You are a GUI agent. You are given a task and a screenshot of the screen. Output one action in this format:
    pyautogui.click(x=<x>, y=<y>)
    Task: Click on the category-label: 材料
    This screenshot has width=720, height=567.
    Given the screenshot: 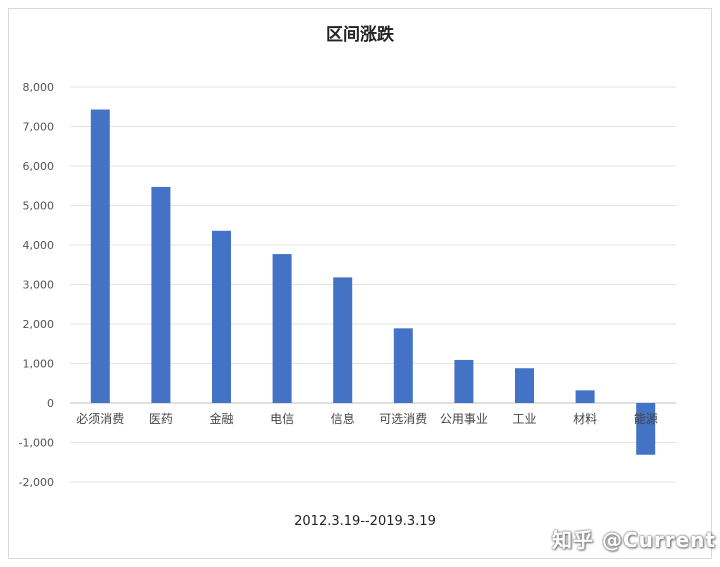 What is the action you would take?
    pyautogui.click(x=585, y=419)
    